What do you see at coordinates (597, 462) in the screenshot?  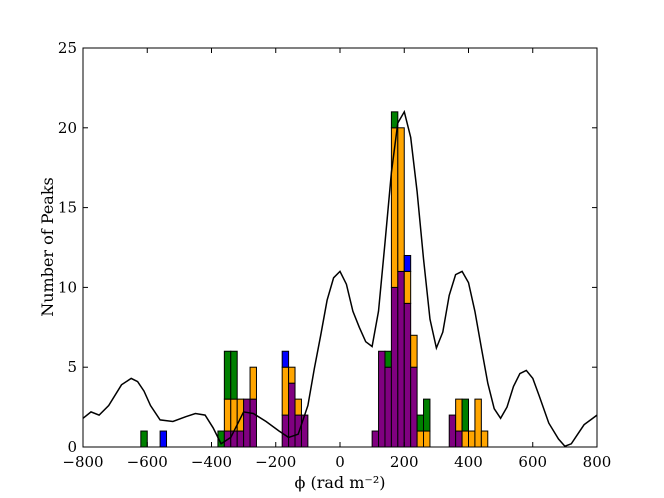 I see `x-tick-label: 800` at bounding box center [597, 462].